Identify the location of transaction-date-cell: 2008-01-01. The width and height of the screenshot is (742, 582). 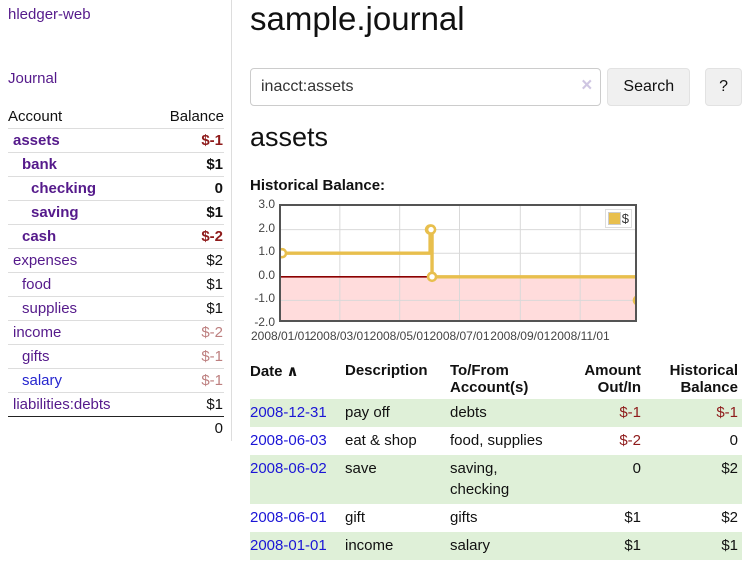
(297, 546).